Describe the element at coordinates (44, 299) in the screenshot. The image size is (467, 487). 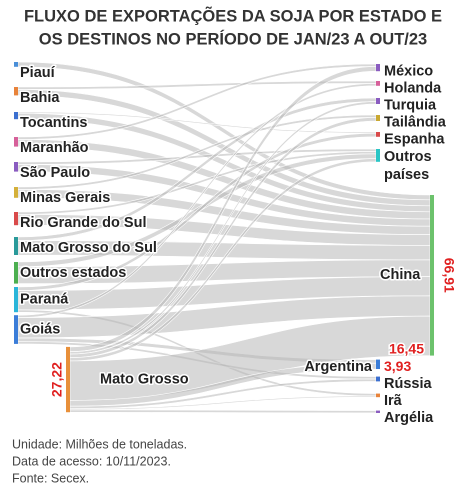
I see `source-label: Paraná` at that location.